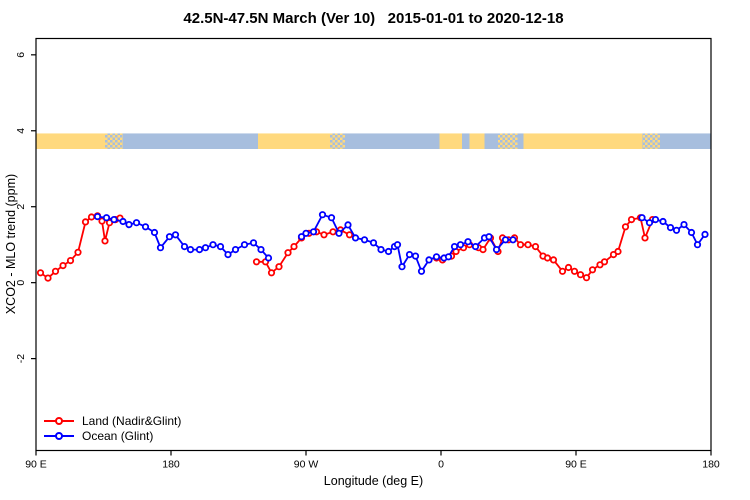  Describe the element at coordinates (406, 243) in the screenshot. I see `series-ocean-line` at that location.